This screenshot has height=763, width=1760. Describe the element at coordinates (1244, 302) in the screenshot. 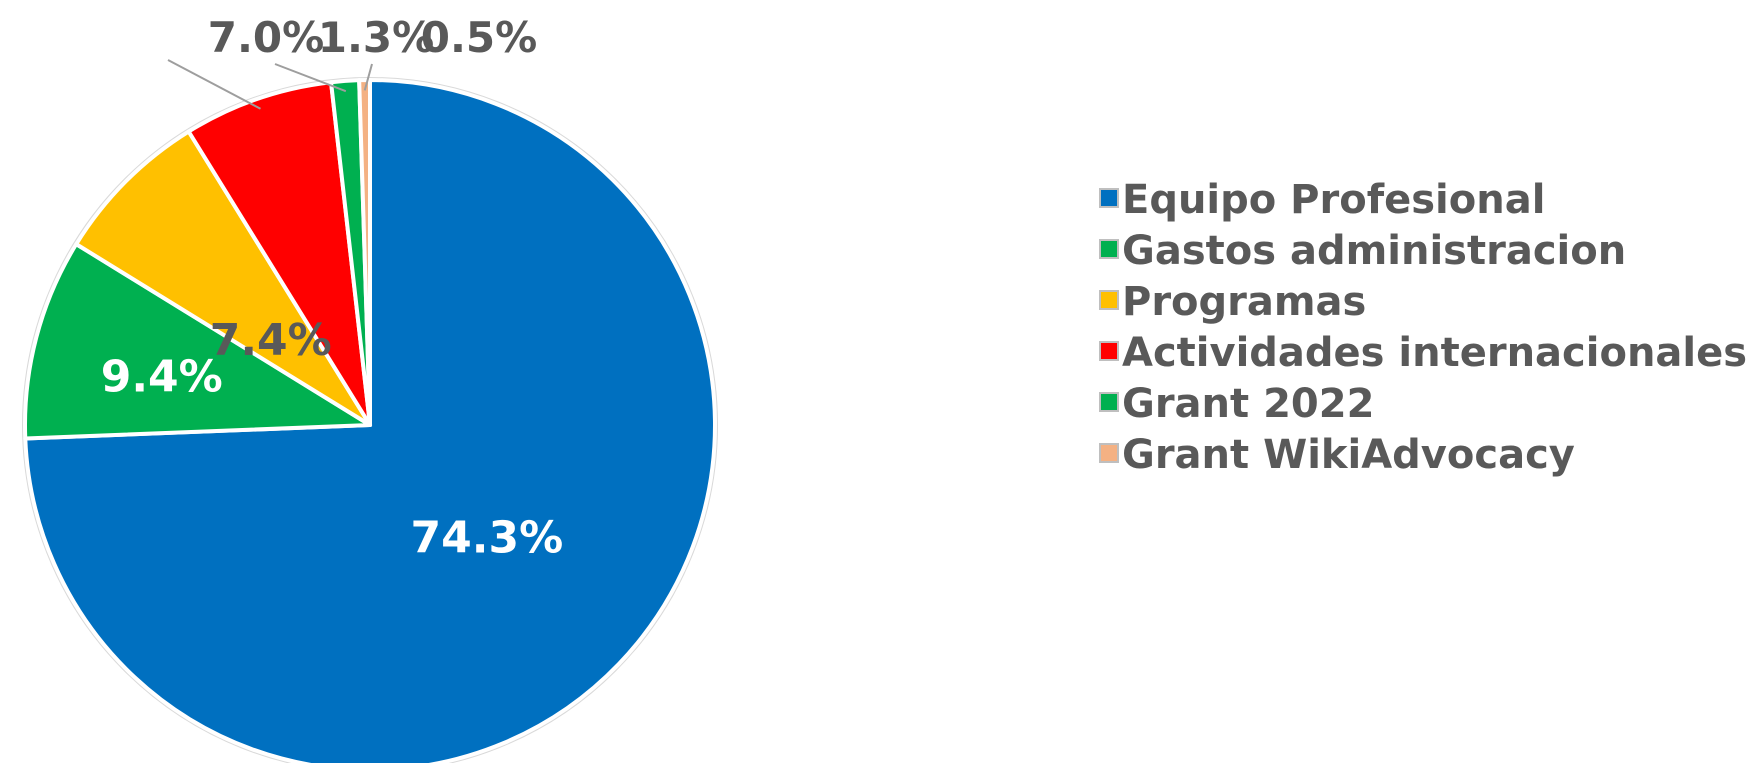

I see `legend-label-programas: Programas` at that location.